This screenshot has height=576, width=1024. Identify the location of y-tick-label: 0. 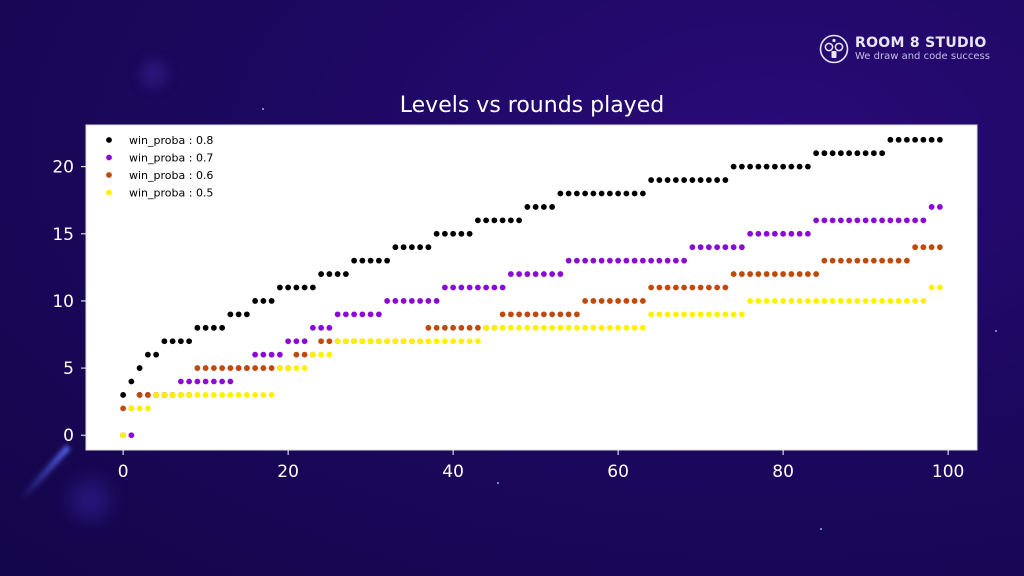
(68, 436).